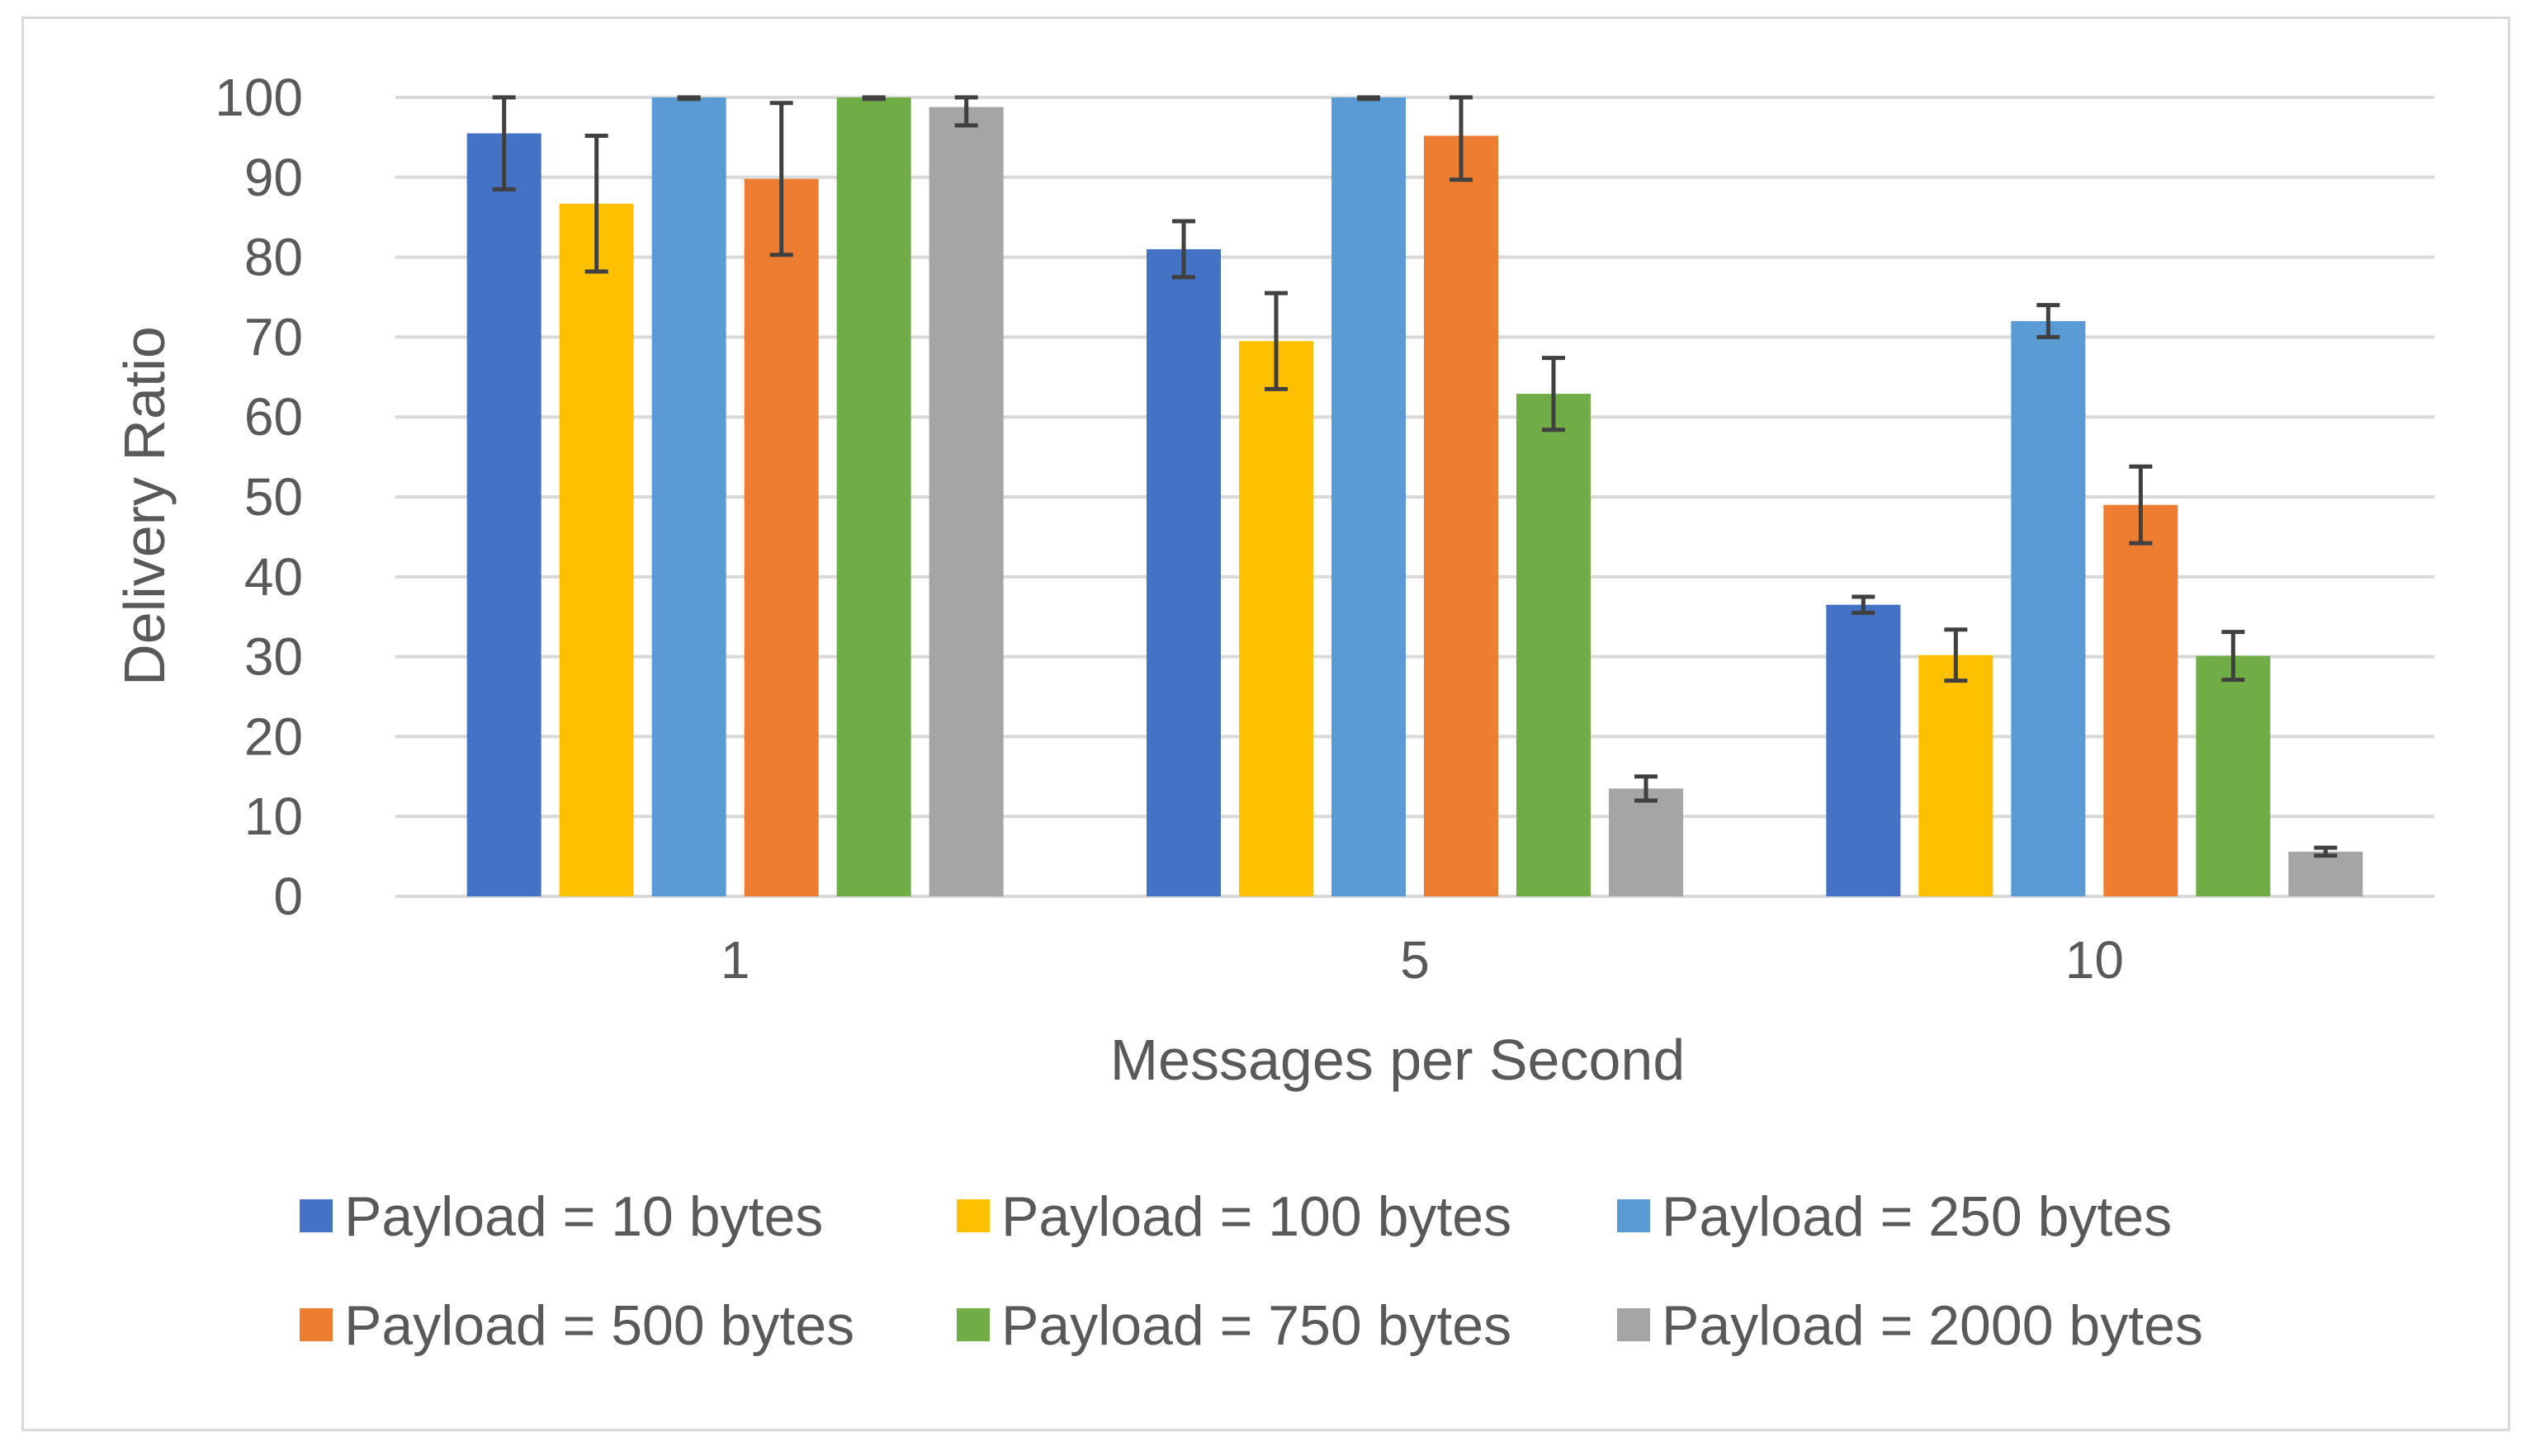 The image size is (2535, 1456). What do you see at coordinates (274, 497) in the screenshot?
I see `y-tick-label: 50` at bounding box center [274, 497].